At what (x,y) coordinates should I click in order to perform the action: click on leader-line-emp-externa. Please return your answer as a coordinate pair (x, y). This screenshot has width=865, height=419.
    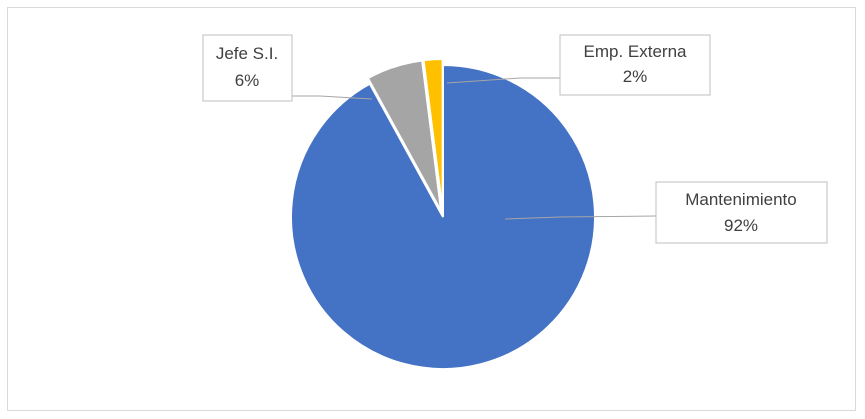
    Looking at the image, I should click on (503, 80).